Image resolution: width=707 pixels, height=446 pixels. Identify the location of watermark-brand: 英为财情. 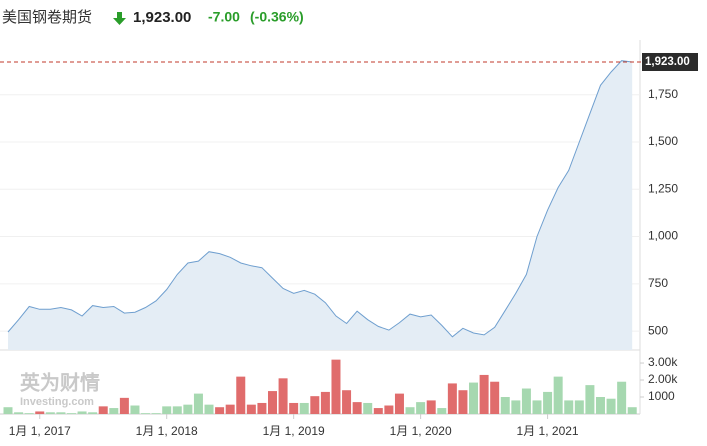
(60, 382).